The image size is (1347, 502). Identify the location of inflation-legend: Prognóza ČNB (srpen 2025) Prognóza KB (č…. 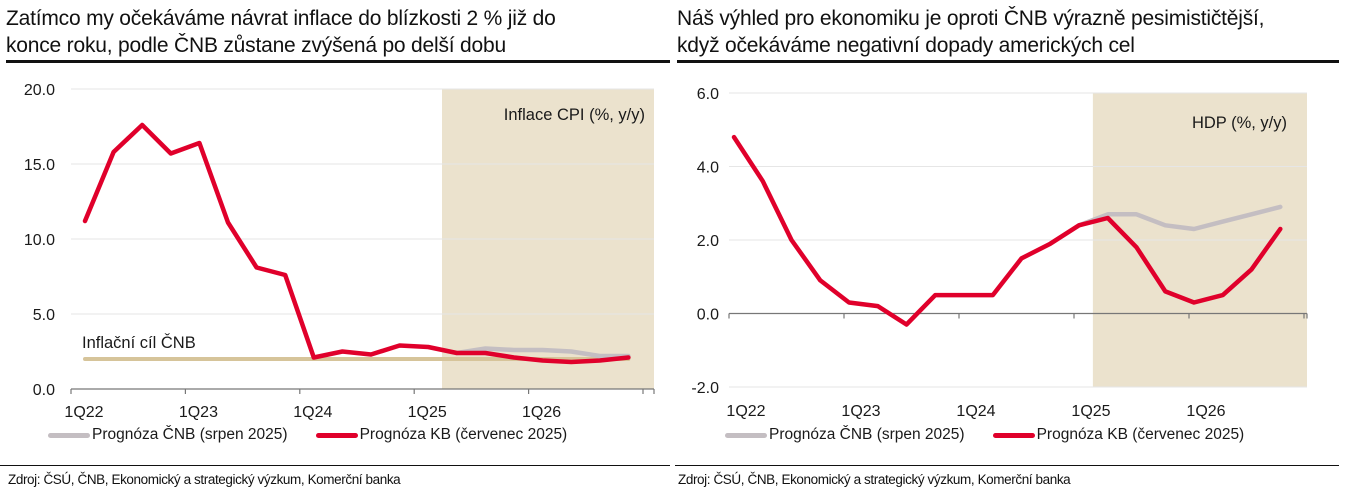
(321, 435).